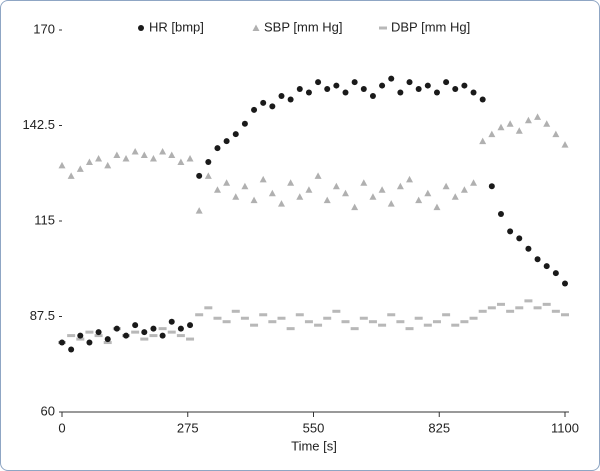 This screenshot has height=471, width=600. I want to click on legend-label: DBP [mm Hg], so click(430, 26).